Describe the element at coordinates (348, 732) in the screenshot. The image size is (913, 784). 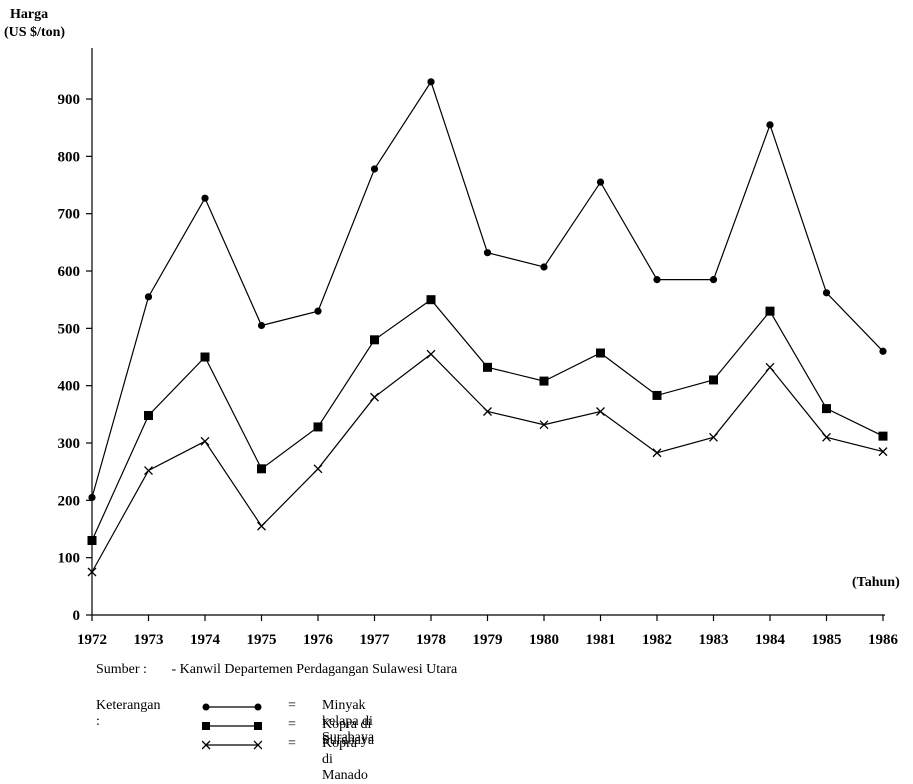
I see `legend-item-kopra-surabaya: Kopra di Surabaya` at that location.